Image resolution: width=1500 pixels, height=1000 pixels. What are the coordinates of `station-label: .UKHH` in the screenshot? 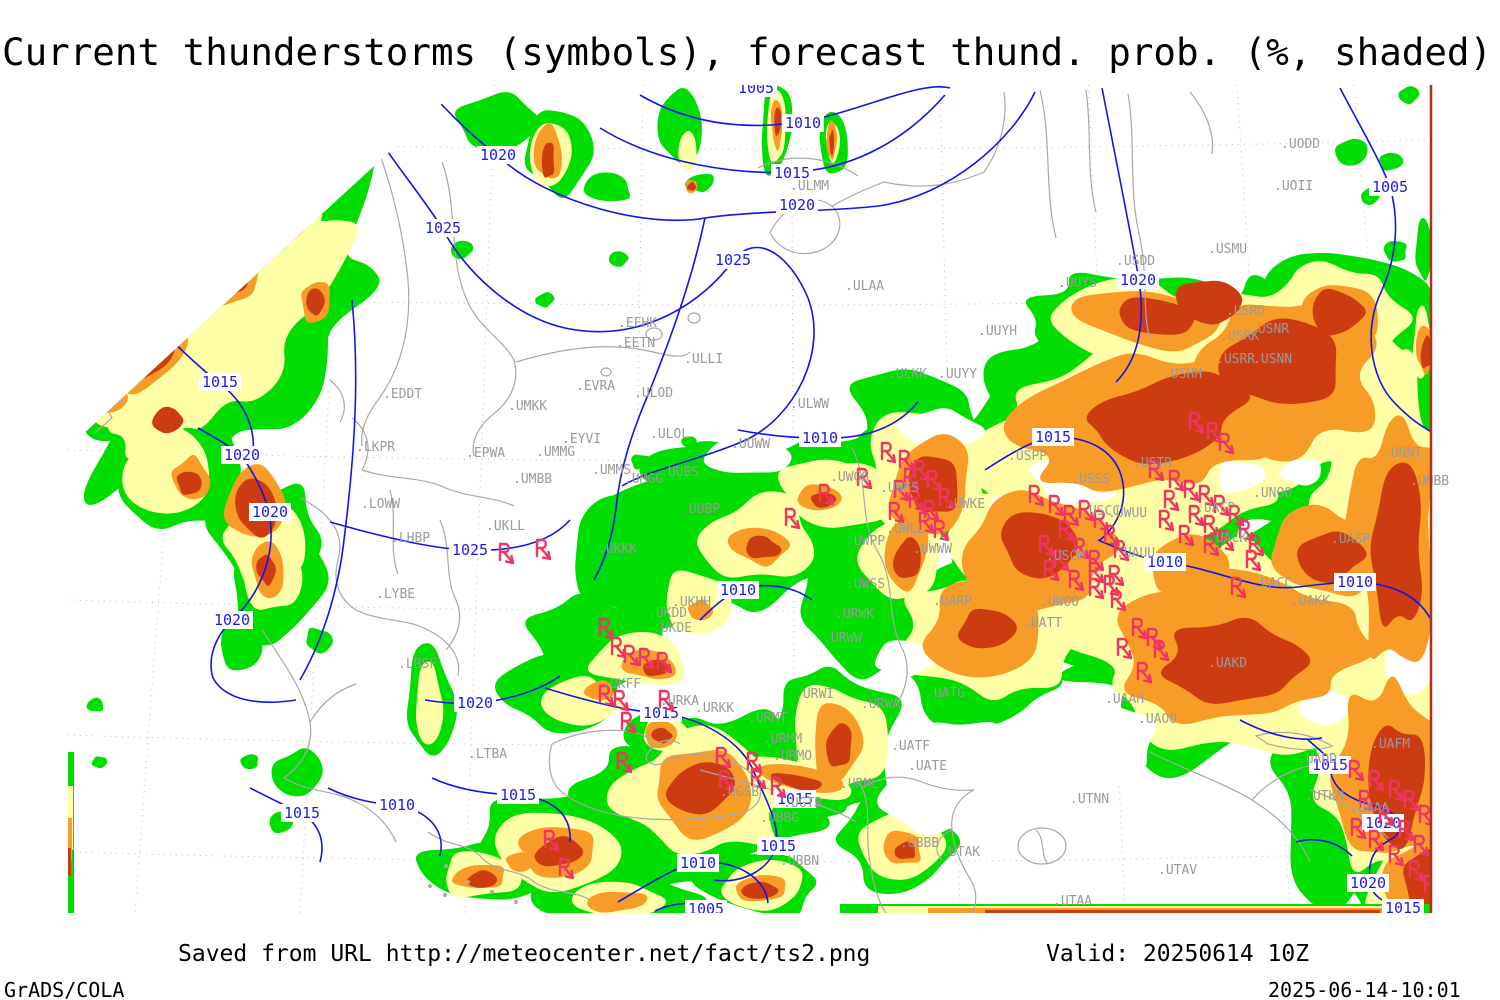 It's located at (691, 602).